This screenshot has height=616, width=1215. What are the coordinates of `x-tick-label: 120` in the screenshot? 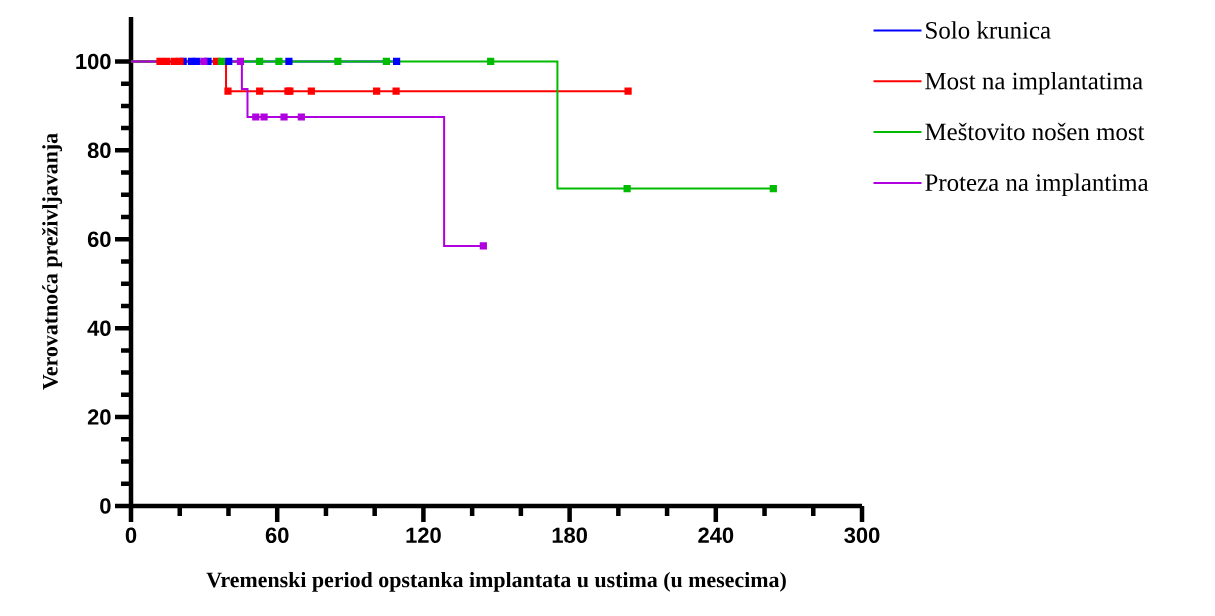 It's located at (423, 535).